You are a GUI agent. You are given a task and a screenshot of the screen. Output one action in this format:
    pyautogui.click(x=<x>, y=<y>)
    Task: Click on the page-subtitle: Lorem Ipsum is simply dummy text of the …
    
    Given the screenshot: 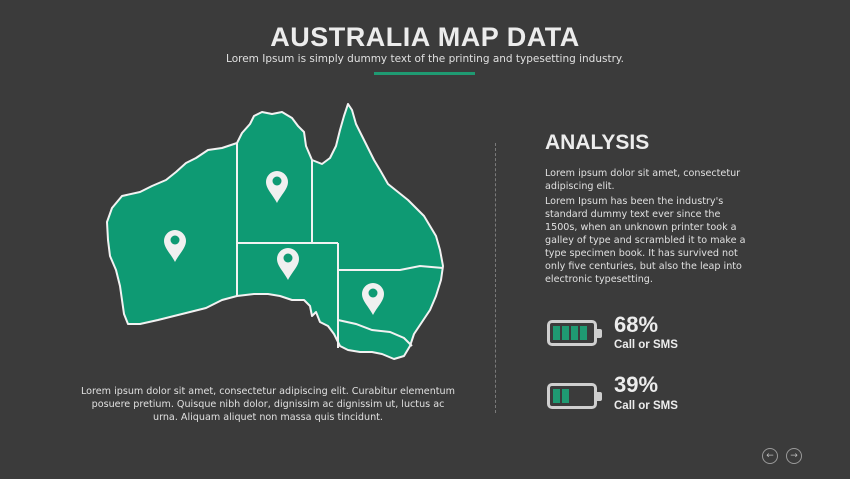 What is the action you would take?
    pyautogui.click(x=425, y=59)
    